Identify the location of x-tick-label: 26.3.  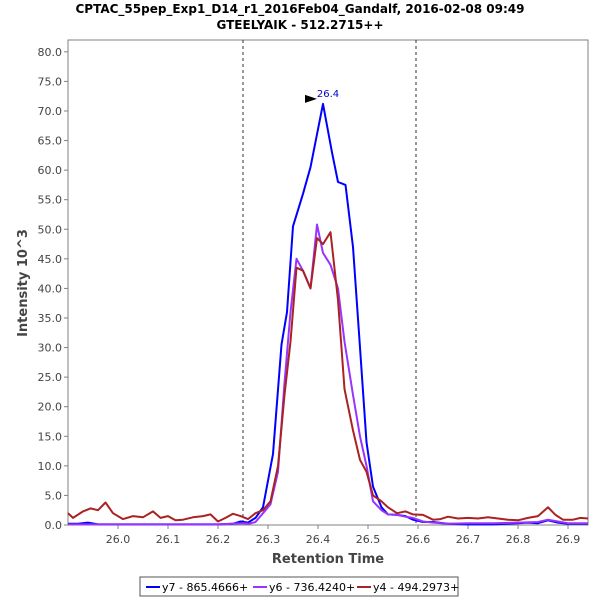
(268, 539).